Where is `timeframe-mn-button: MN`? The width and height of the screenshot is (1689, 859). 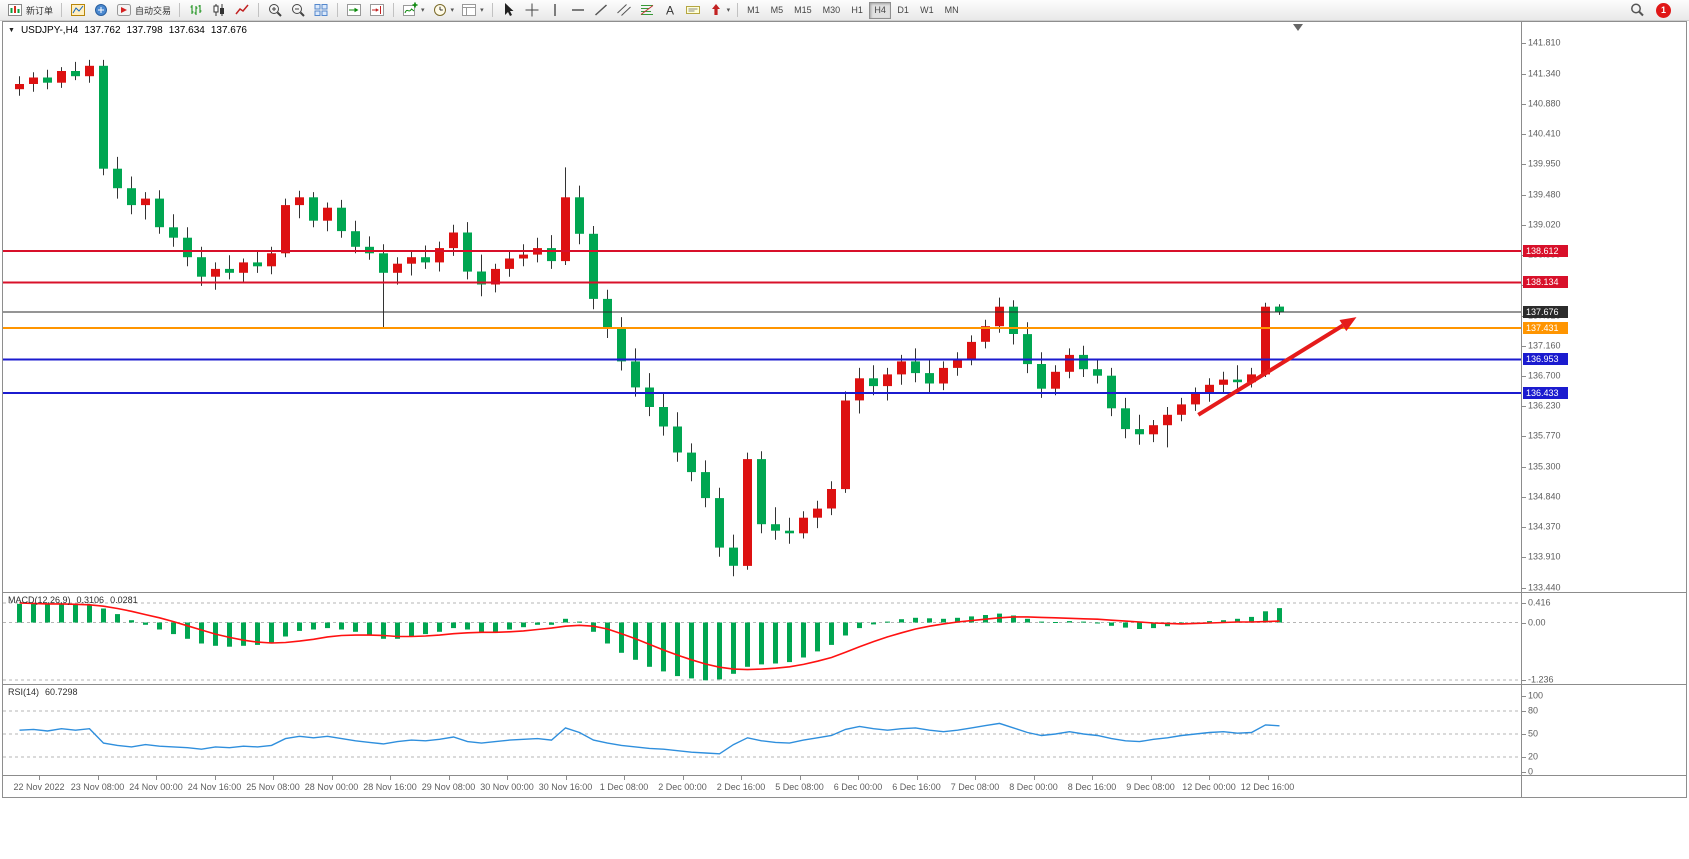 timeframe-mn-button: MN is located at coordinates (952, 10).